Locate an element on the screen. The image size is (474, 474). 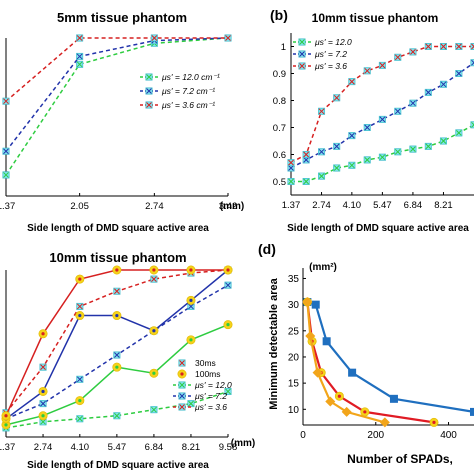
y-tick-label: 1 is located at coordinates (283, 47).